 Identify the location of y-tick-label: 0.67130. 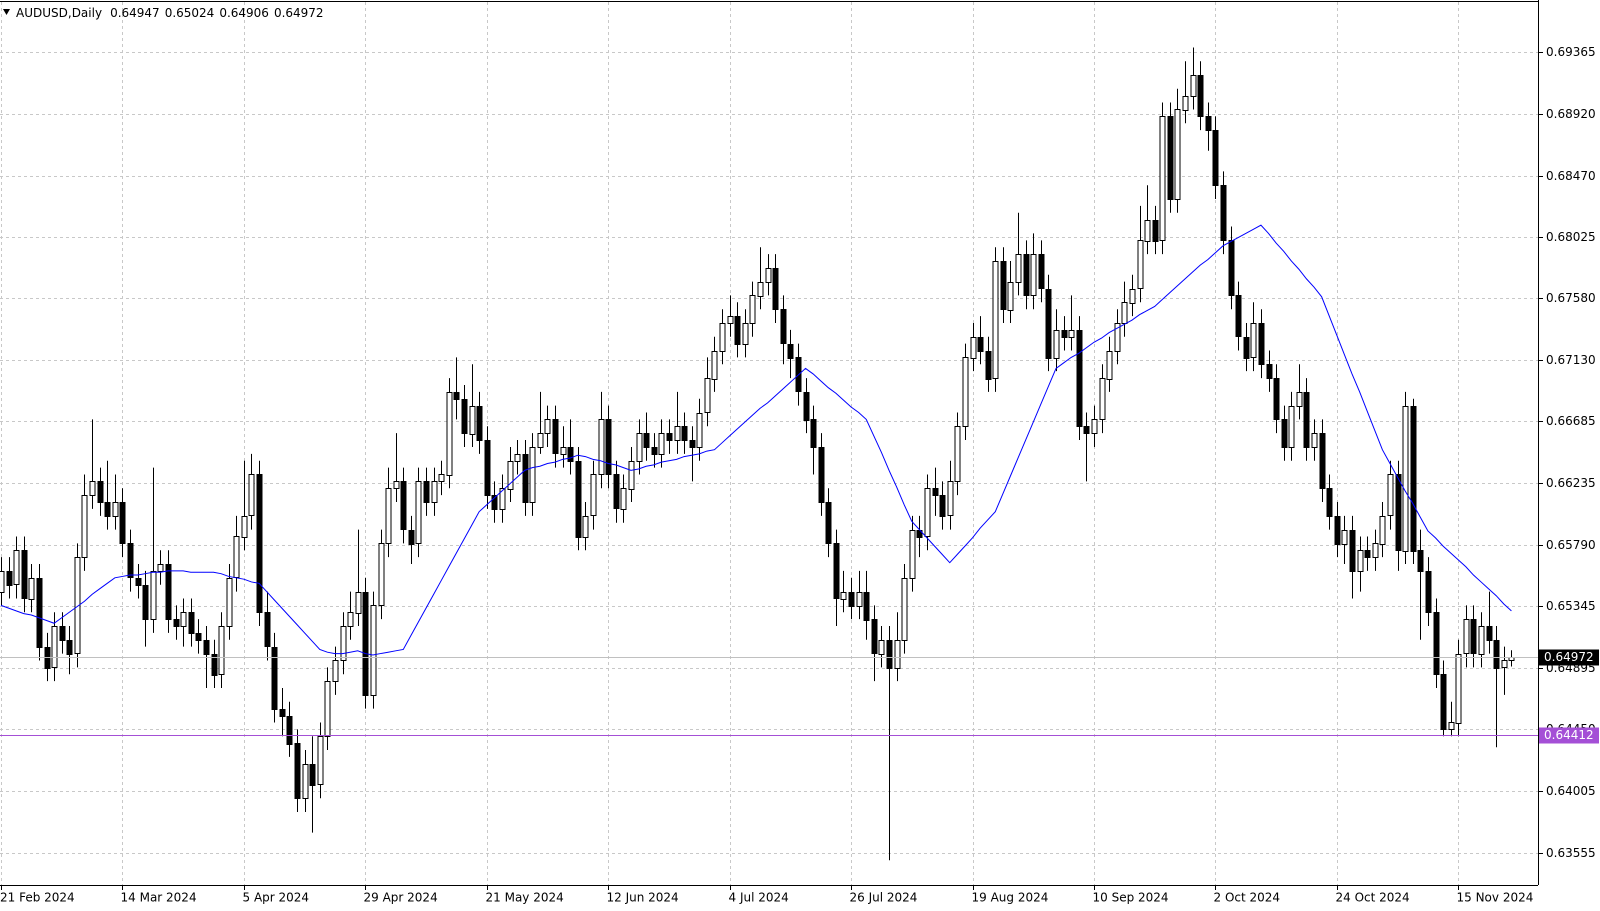
(1571, 360).